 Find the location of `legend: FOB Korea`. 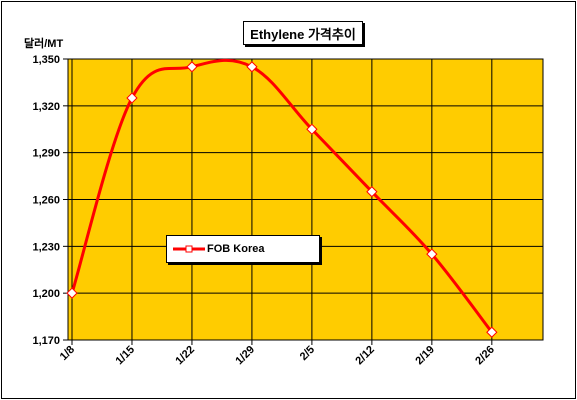

legend: FOB Korea is located at coordinates (243, 249).